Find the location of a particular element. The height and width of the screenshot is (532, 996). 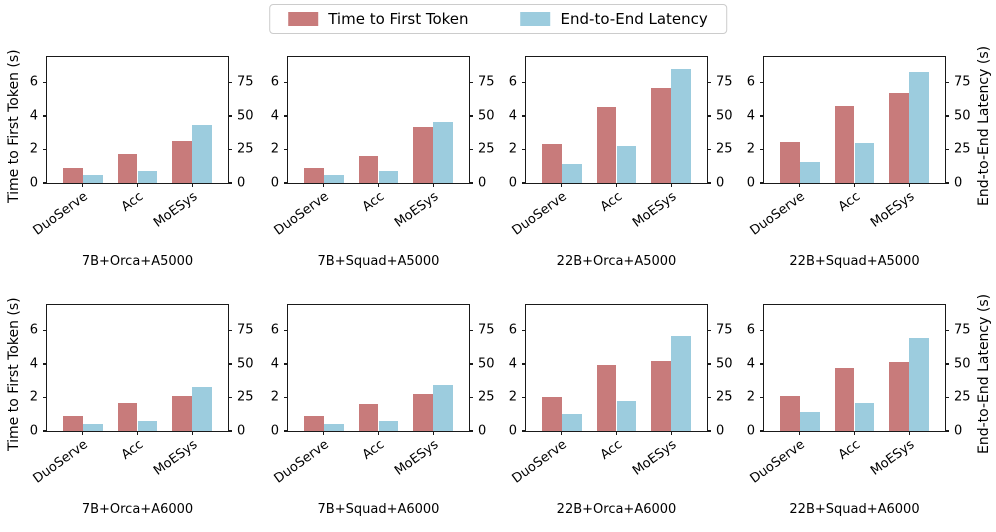

left-axis-label: Time to First Token (s) is located at coordinates (14, 126).